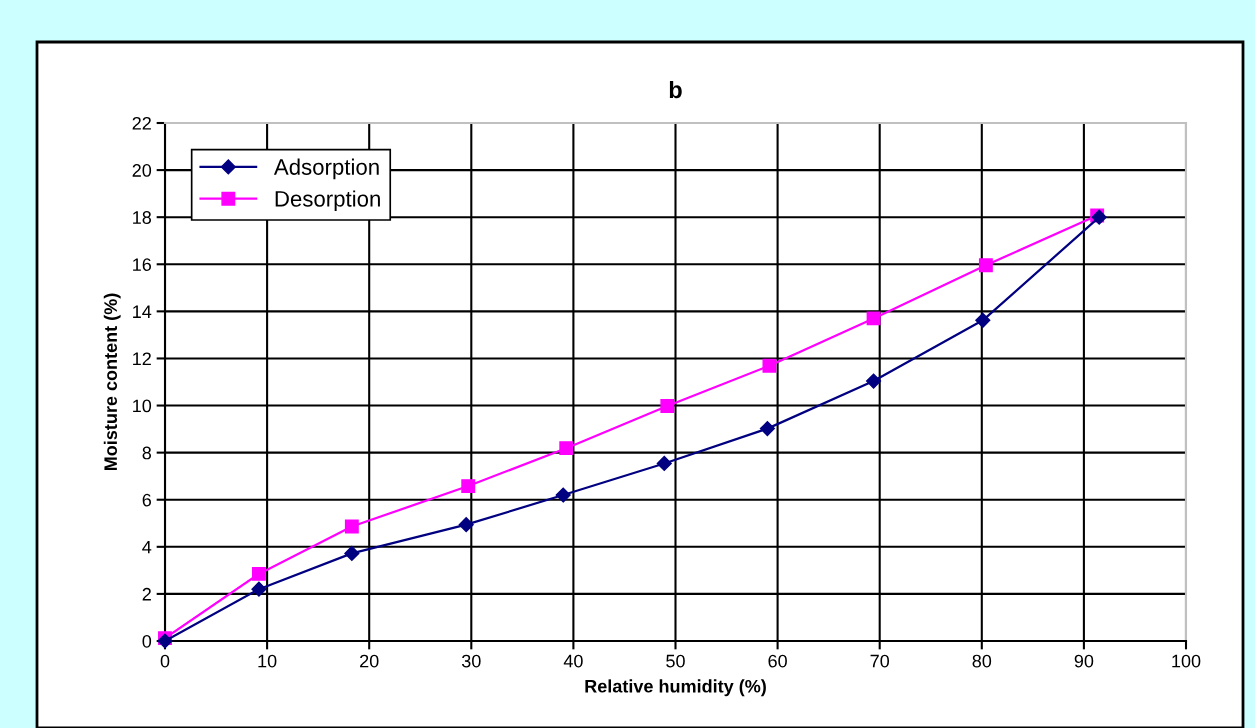 This screenshot has height=728, width=1255. What do you see at coordinates (146, 594) in the screenshot?
I see `y-tick-label: 2` at bounding box center [146, 594].